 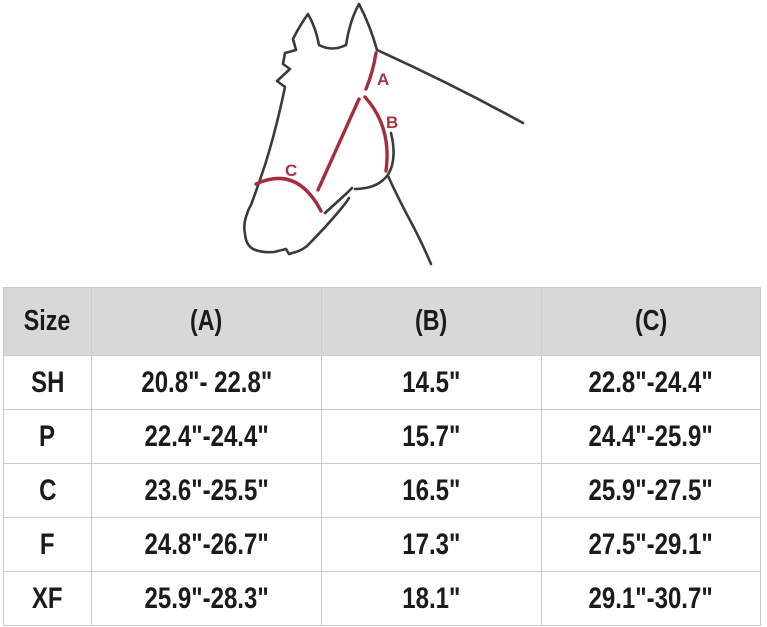 I want to click on halter-label-b: B, so click(x=392, y=122).